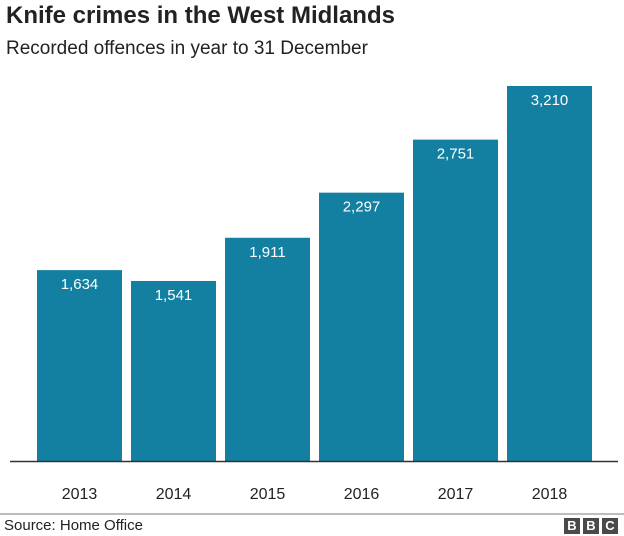  I want to click on source-note: Source: Home Office, so click(73, 525).